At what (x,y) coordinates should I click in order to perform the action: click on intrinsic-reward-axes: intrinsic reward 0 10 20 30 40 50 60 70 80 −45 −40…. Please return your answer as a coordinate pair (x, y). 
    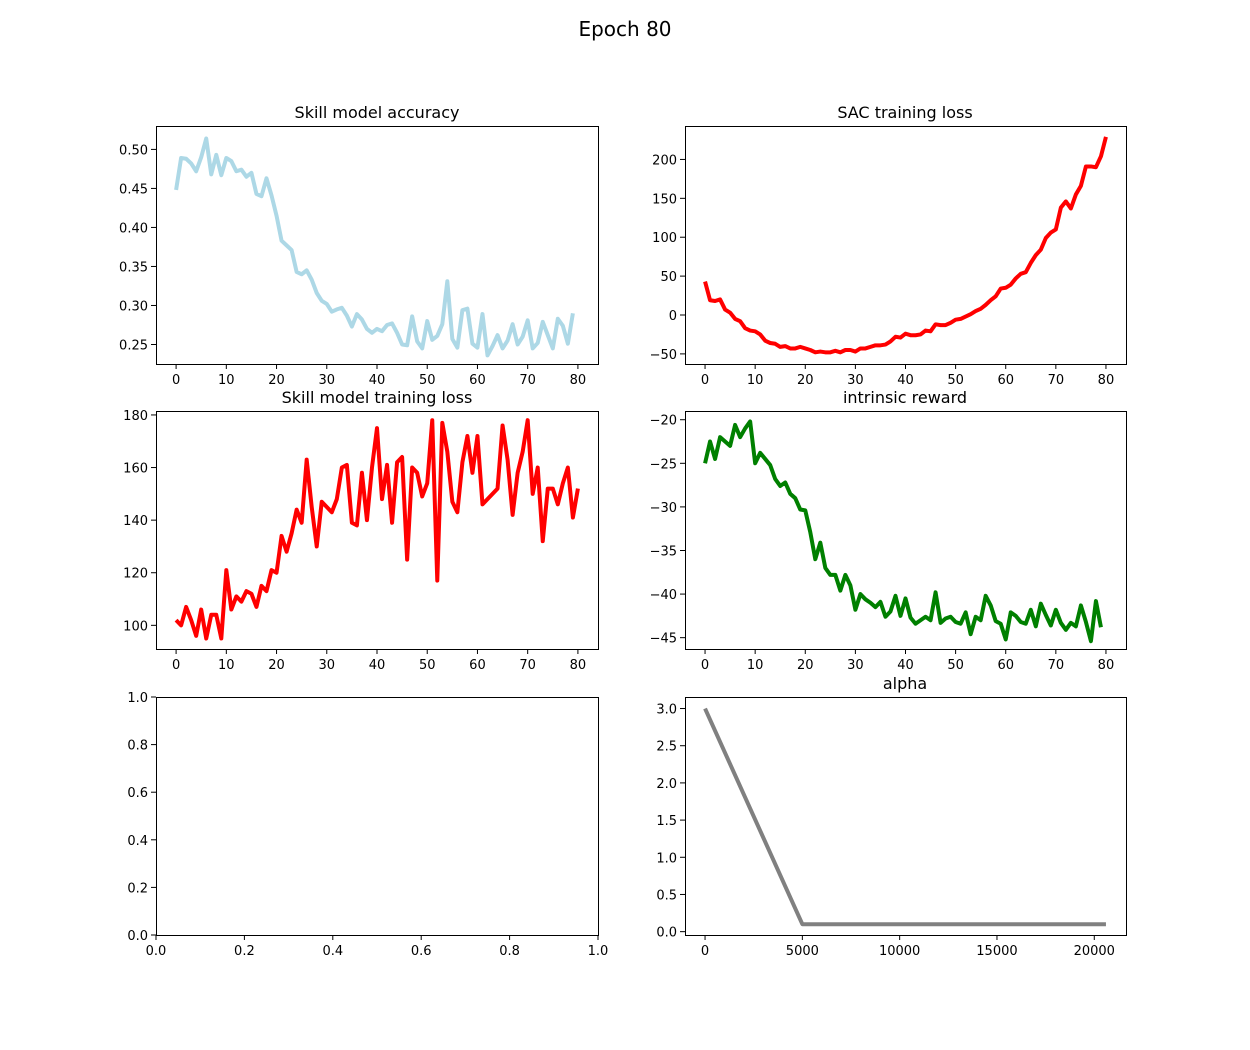
    Looking at the image, I should click on (888, 530).